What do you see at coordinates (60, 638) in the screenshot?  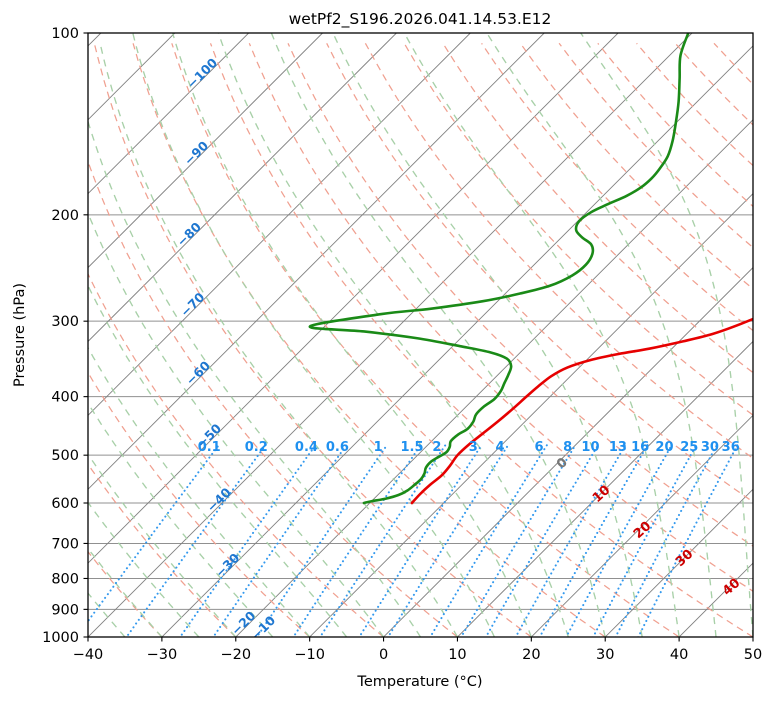 I see `y-tick-label: 1000` at bounding box center [60, 638].